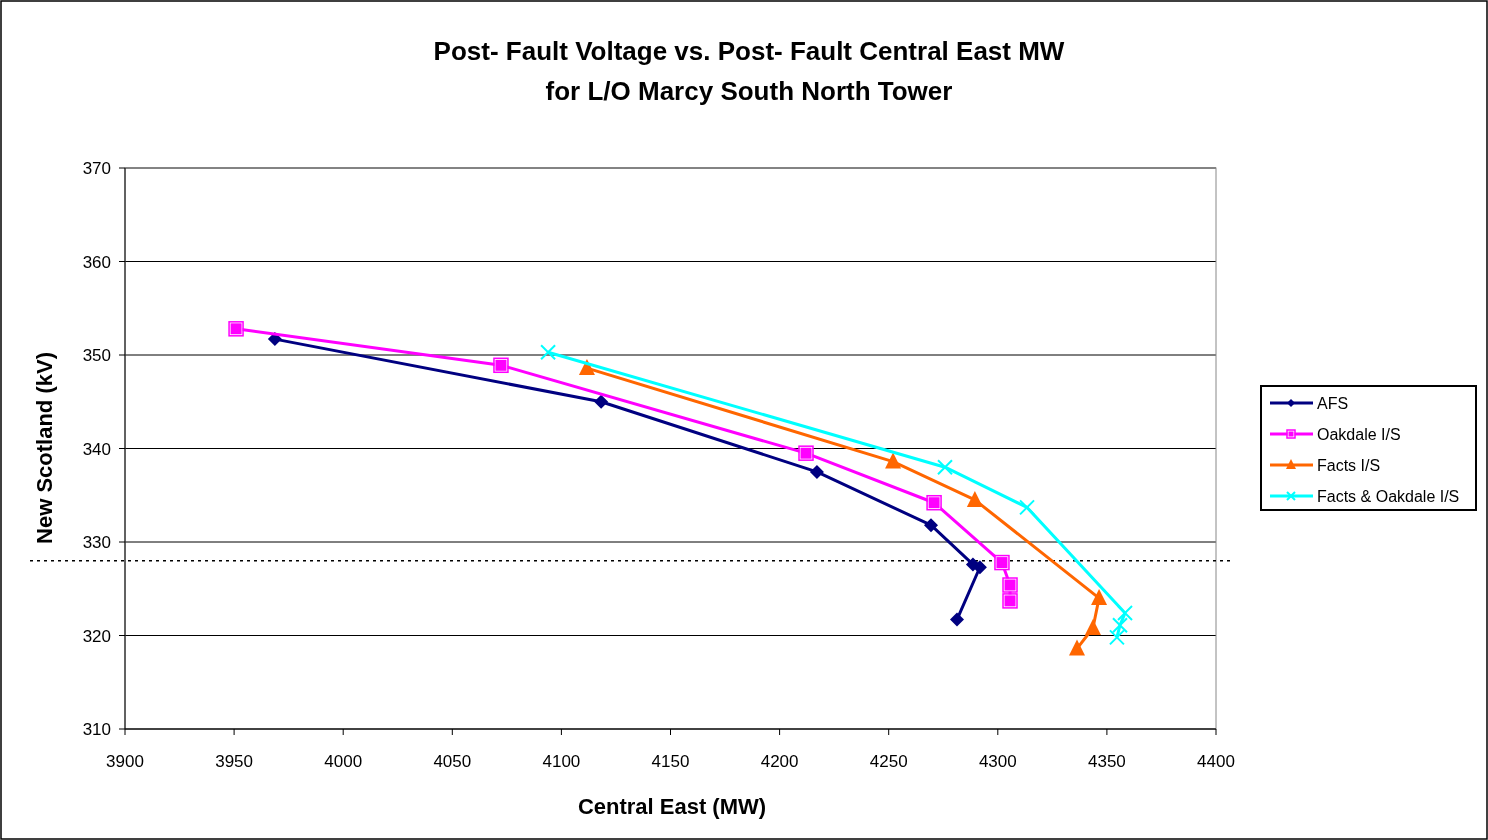  What do you see at coordinates (343, 761) in the screenshot?
I see `x-tick-label: 4000` at bounding box center [343, 761].